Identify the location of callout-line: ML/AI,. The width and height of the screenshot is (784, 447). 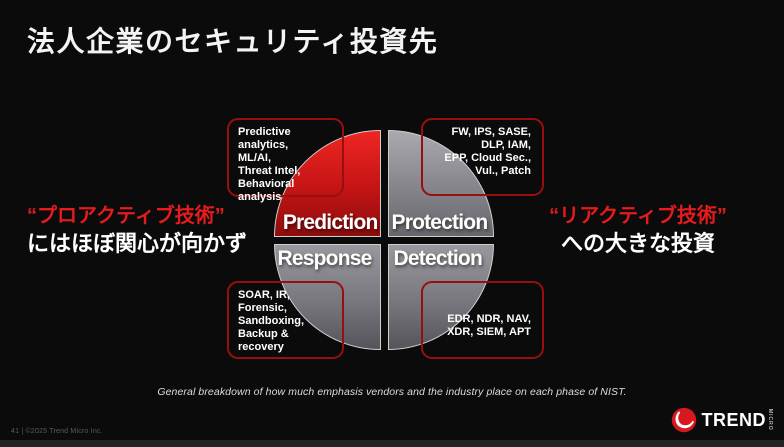
(254, 158).